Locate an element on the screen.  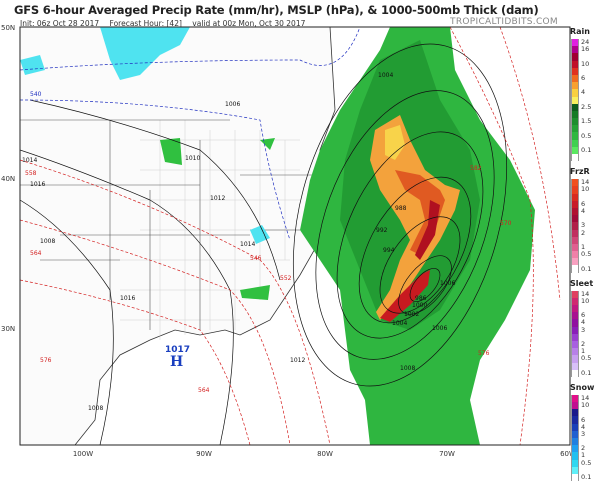
thickness-label: 546 is located at coordinates (256, 258).